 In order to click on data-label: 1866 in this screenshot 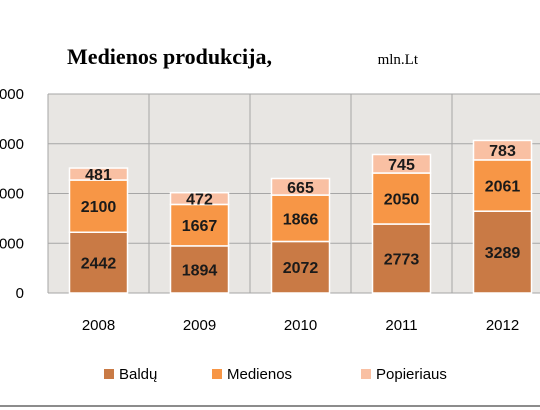, I will do `click(301, 219)`.